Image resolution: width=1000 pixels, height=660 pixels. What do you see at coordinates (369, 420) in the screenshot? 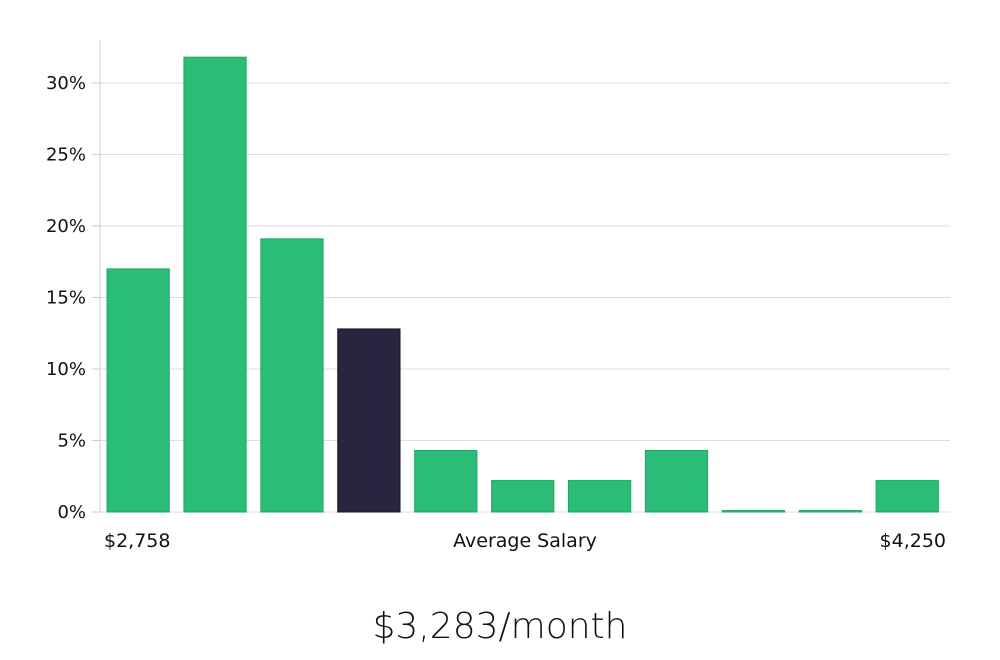
I see `highlighted-bar` at bounding box center [369, 420].